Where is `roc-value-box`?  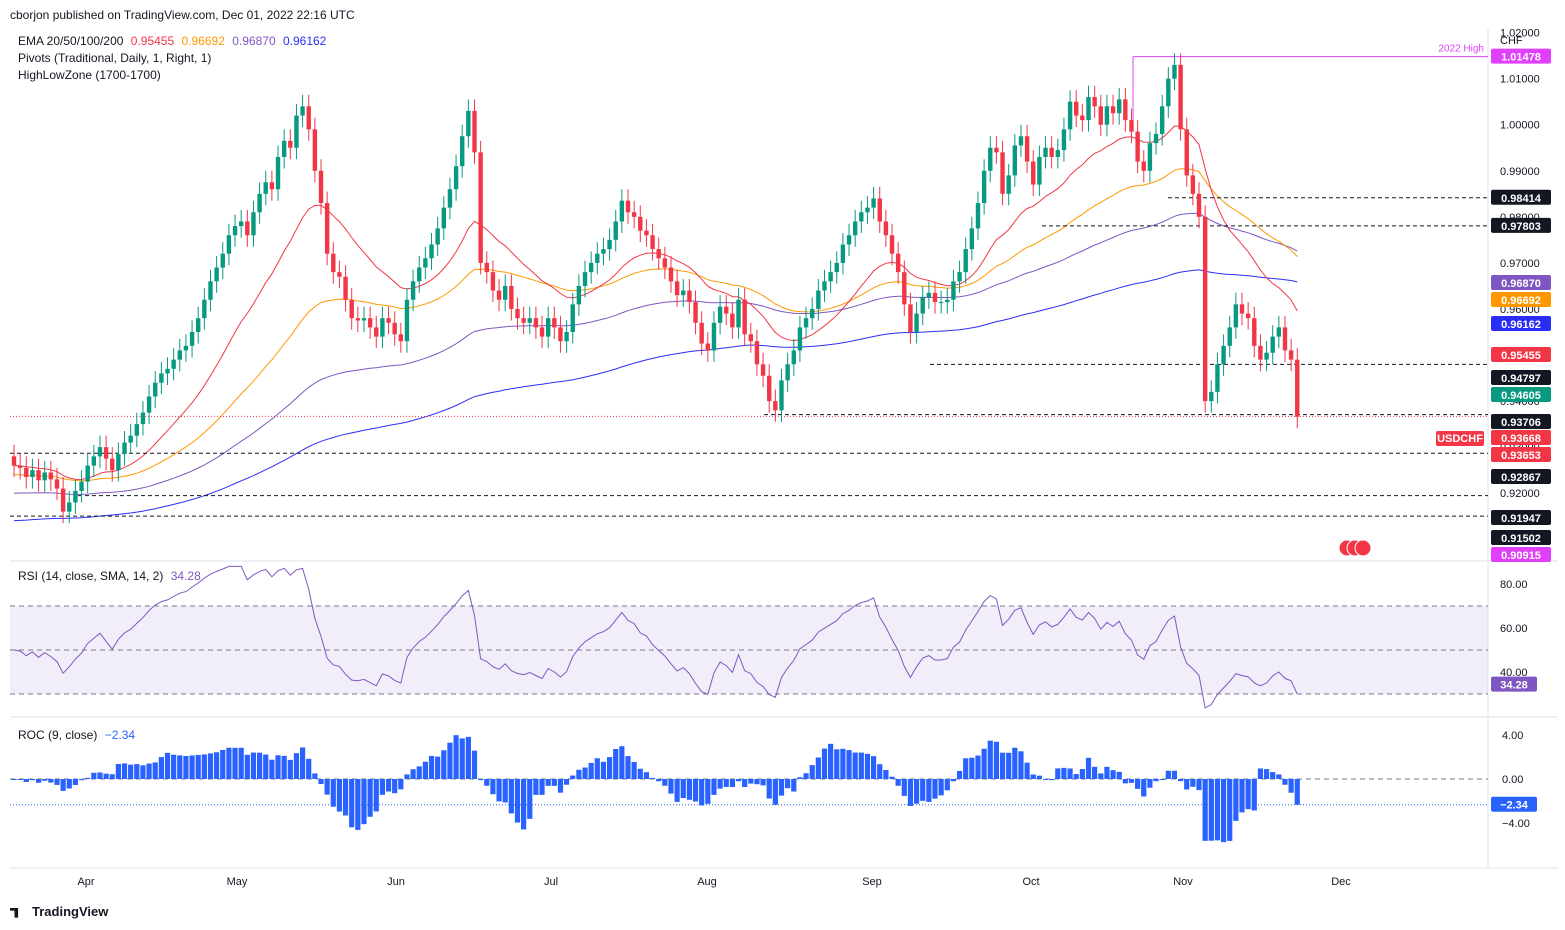
roc-value-box is located at coordinates (1514, 804).